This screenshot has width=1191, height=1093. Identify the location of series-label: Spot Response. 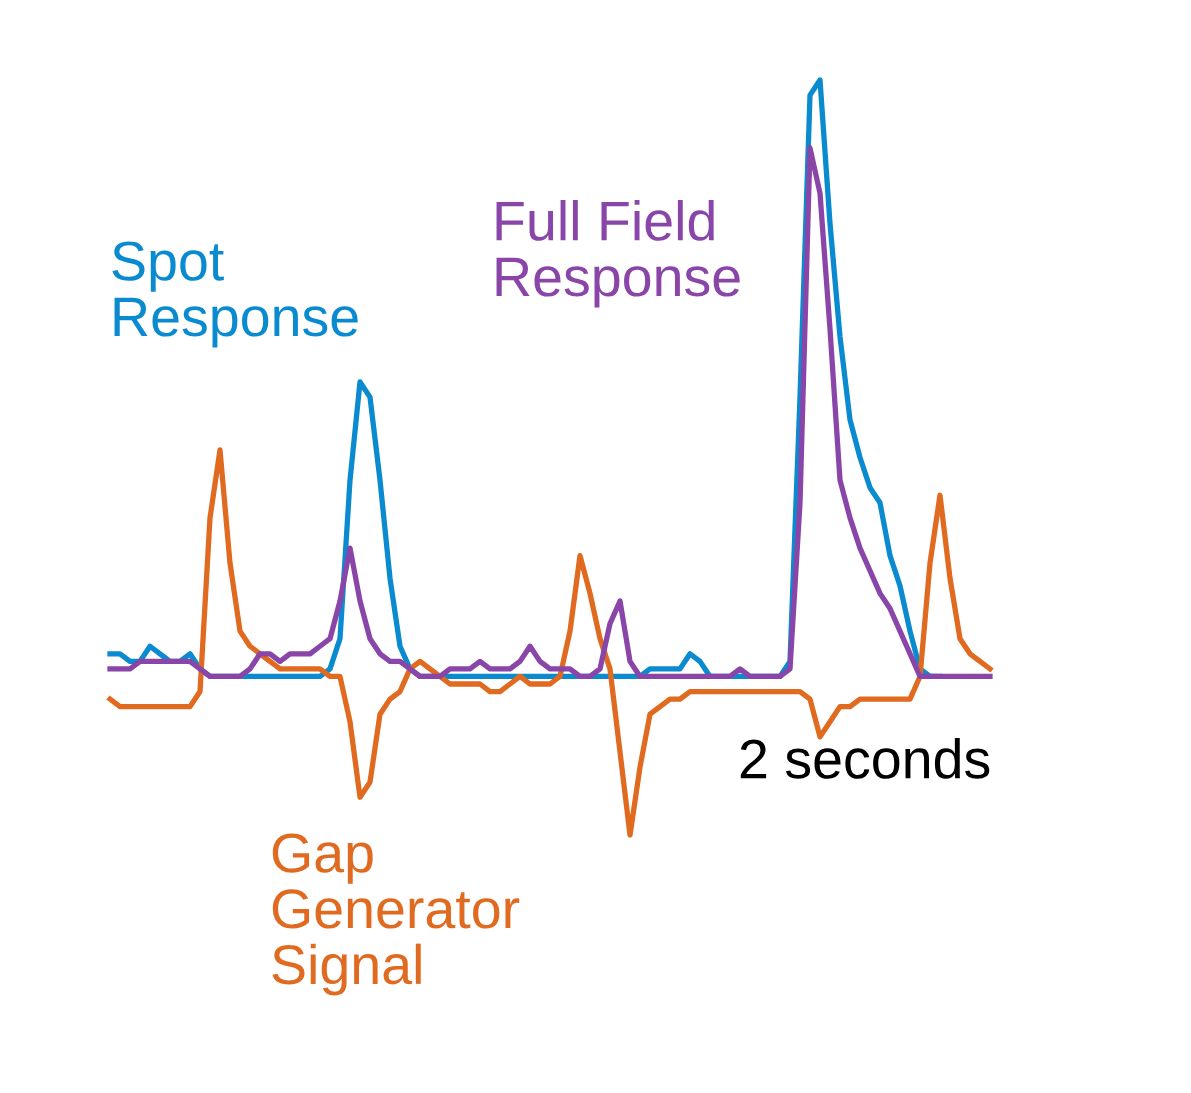
(235, 294).